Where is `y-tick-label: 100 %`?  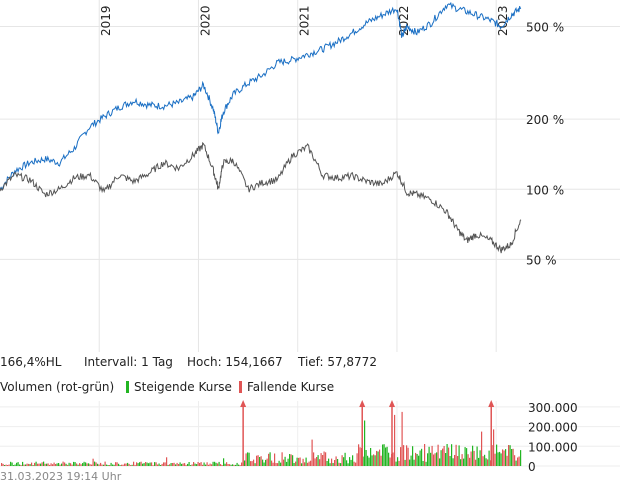 y-tick-label: 100 % is located at coordinates (545, 190).